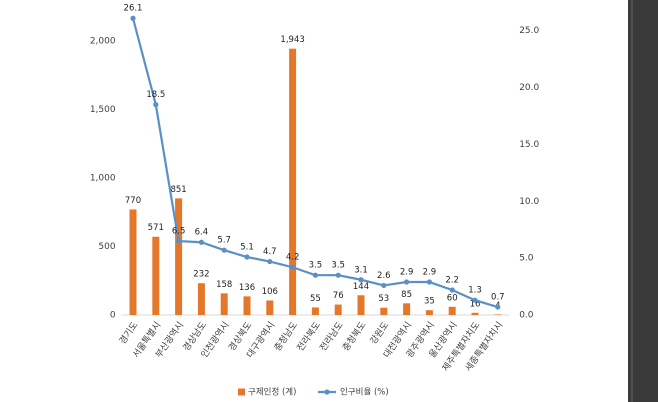 Image resolution: width=658 pixels, height=402 pixels. Describe the element at coordinates (224, 285) in the screenshot. I see `bar-value-label: 158` at that location.